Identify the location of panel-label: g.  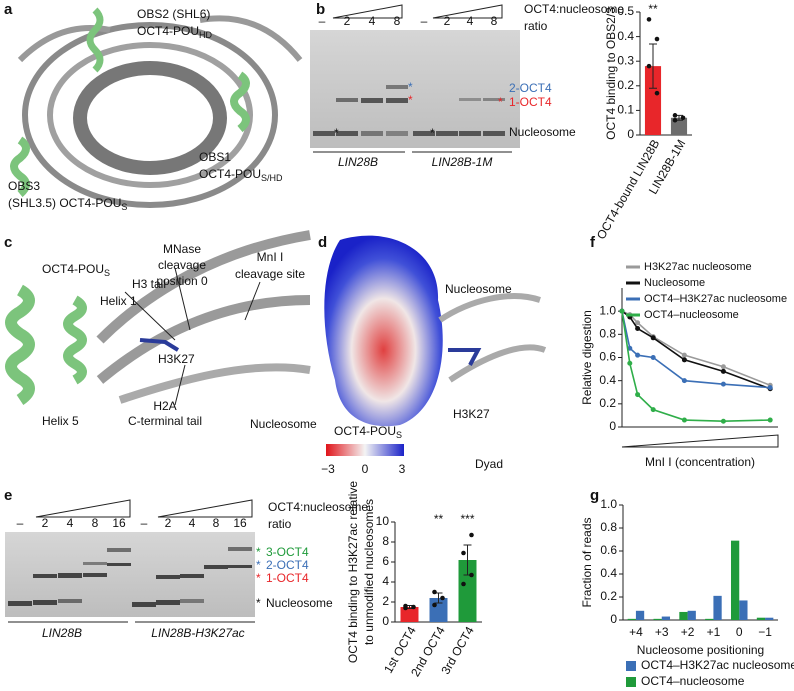
(594, 495).